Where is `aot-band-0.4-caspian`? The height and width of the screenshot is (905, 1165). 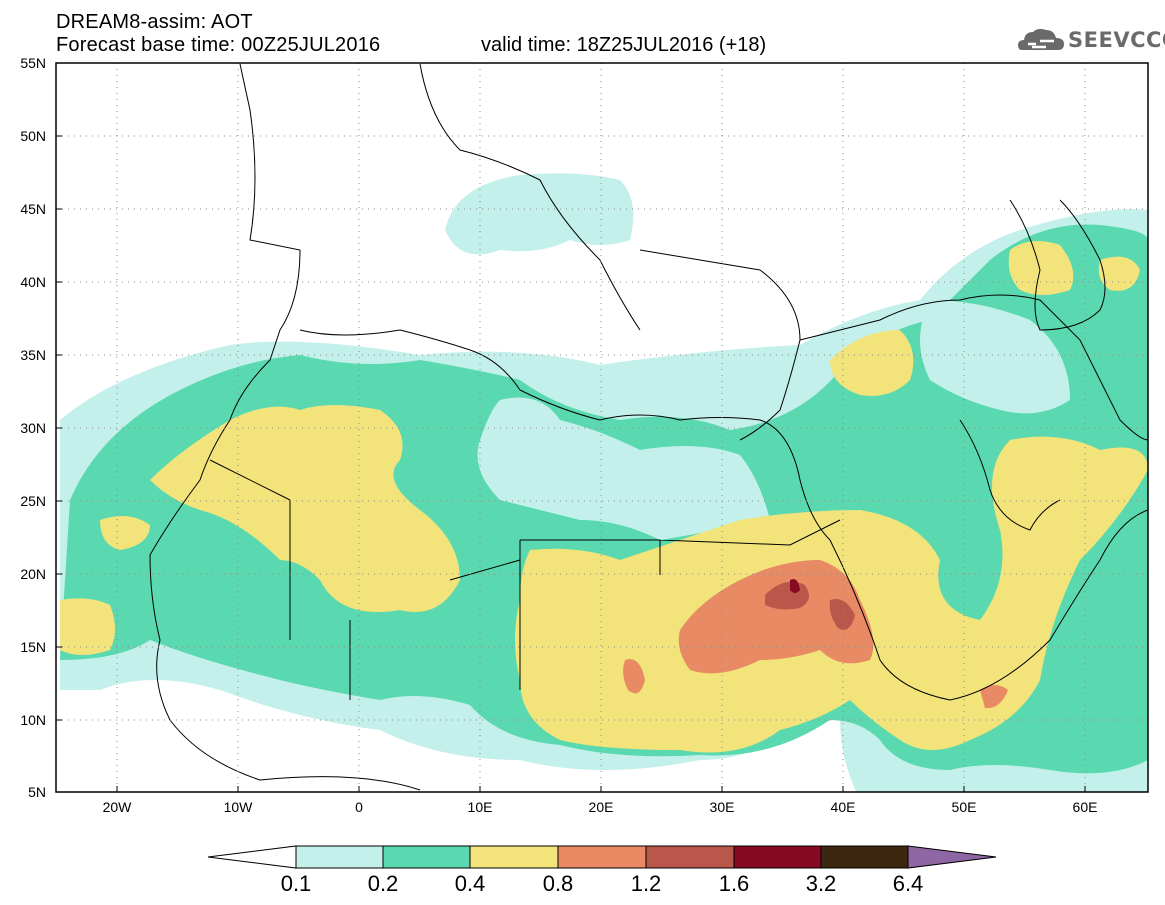
aot-band-0.4-caspian is located at coordinates (1074, 268).